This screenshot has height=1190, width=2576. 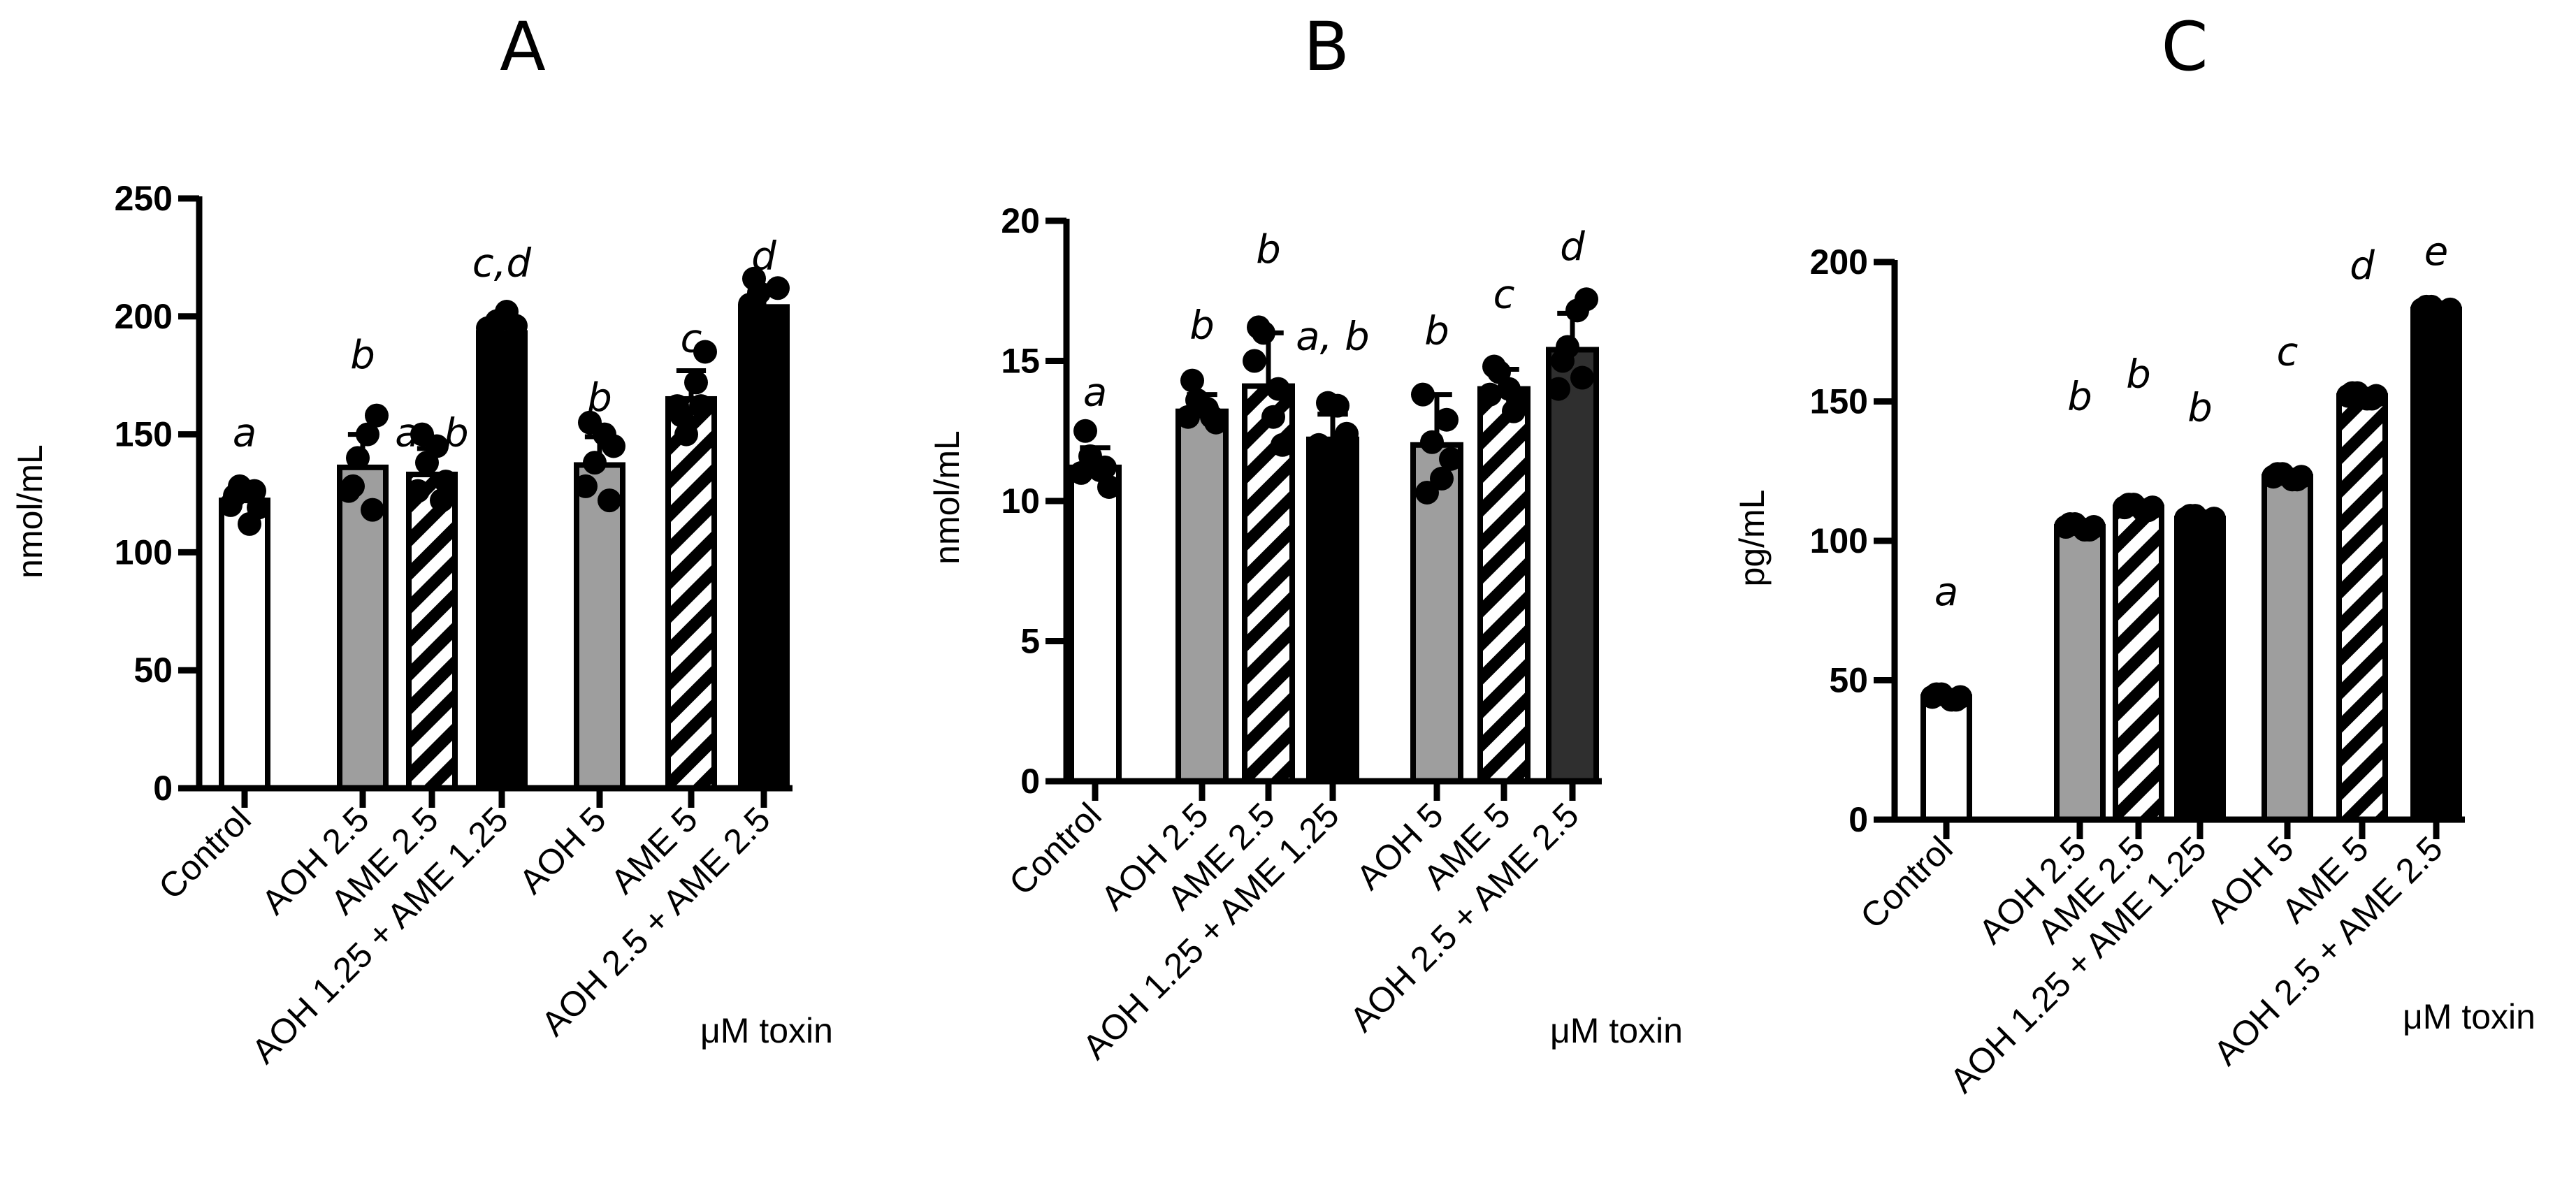 What do you see at coordinates (144, 552) in the screenshot?
I see `panel-a-y-tick-label: 100` at bounding box center [144, 552].